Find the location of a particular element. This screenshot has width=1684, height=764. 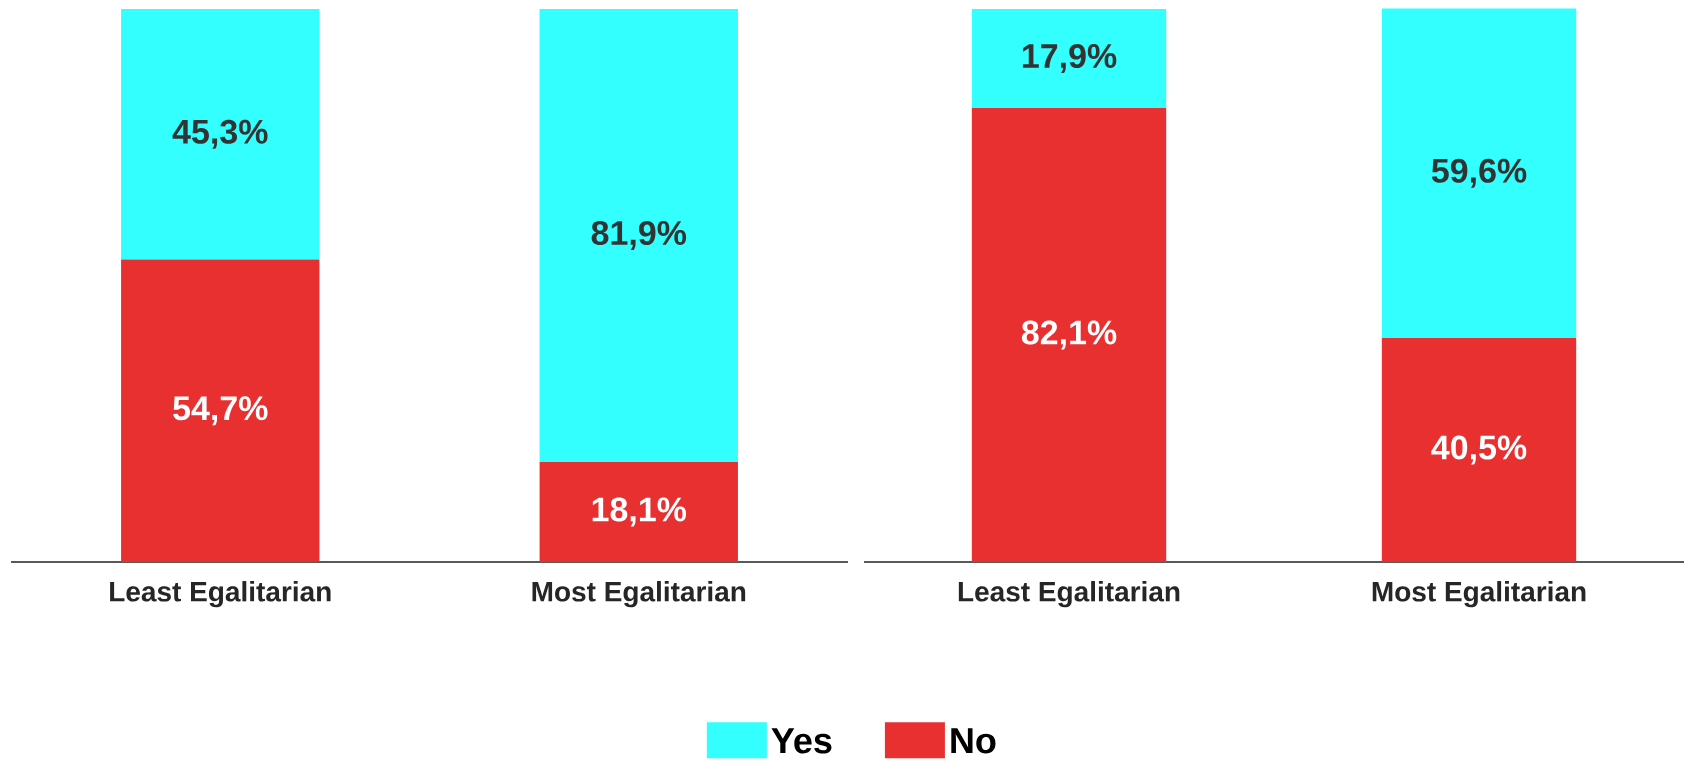

data-label: 82,1% is located at coordinates (1069, 335).